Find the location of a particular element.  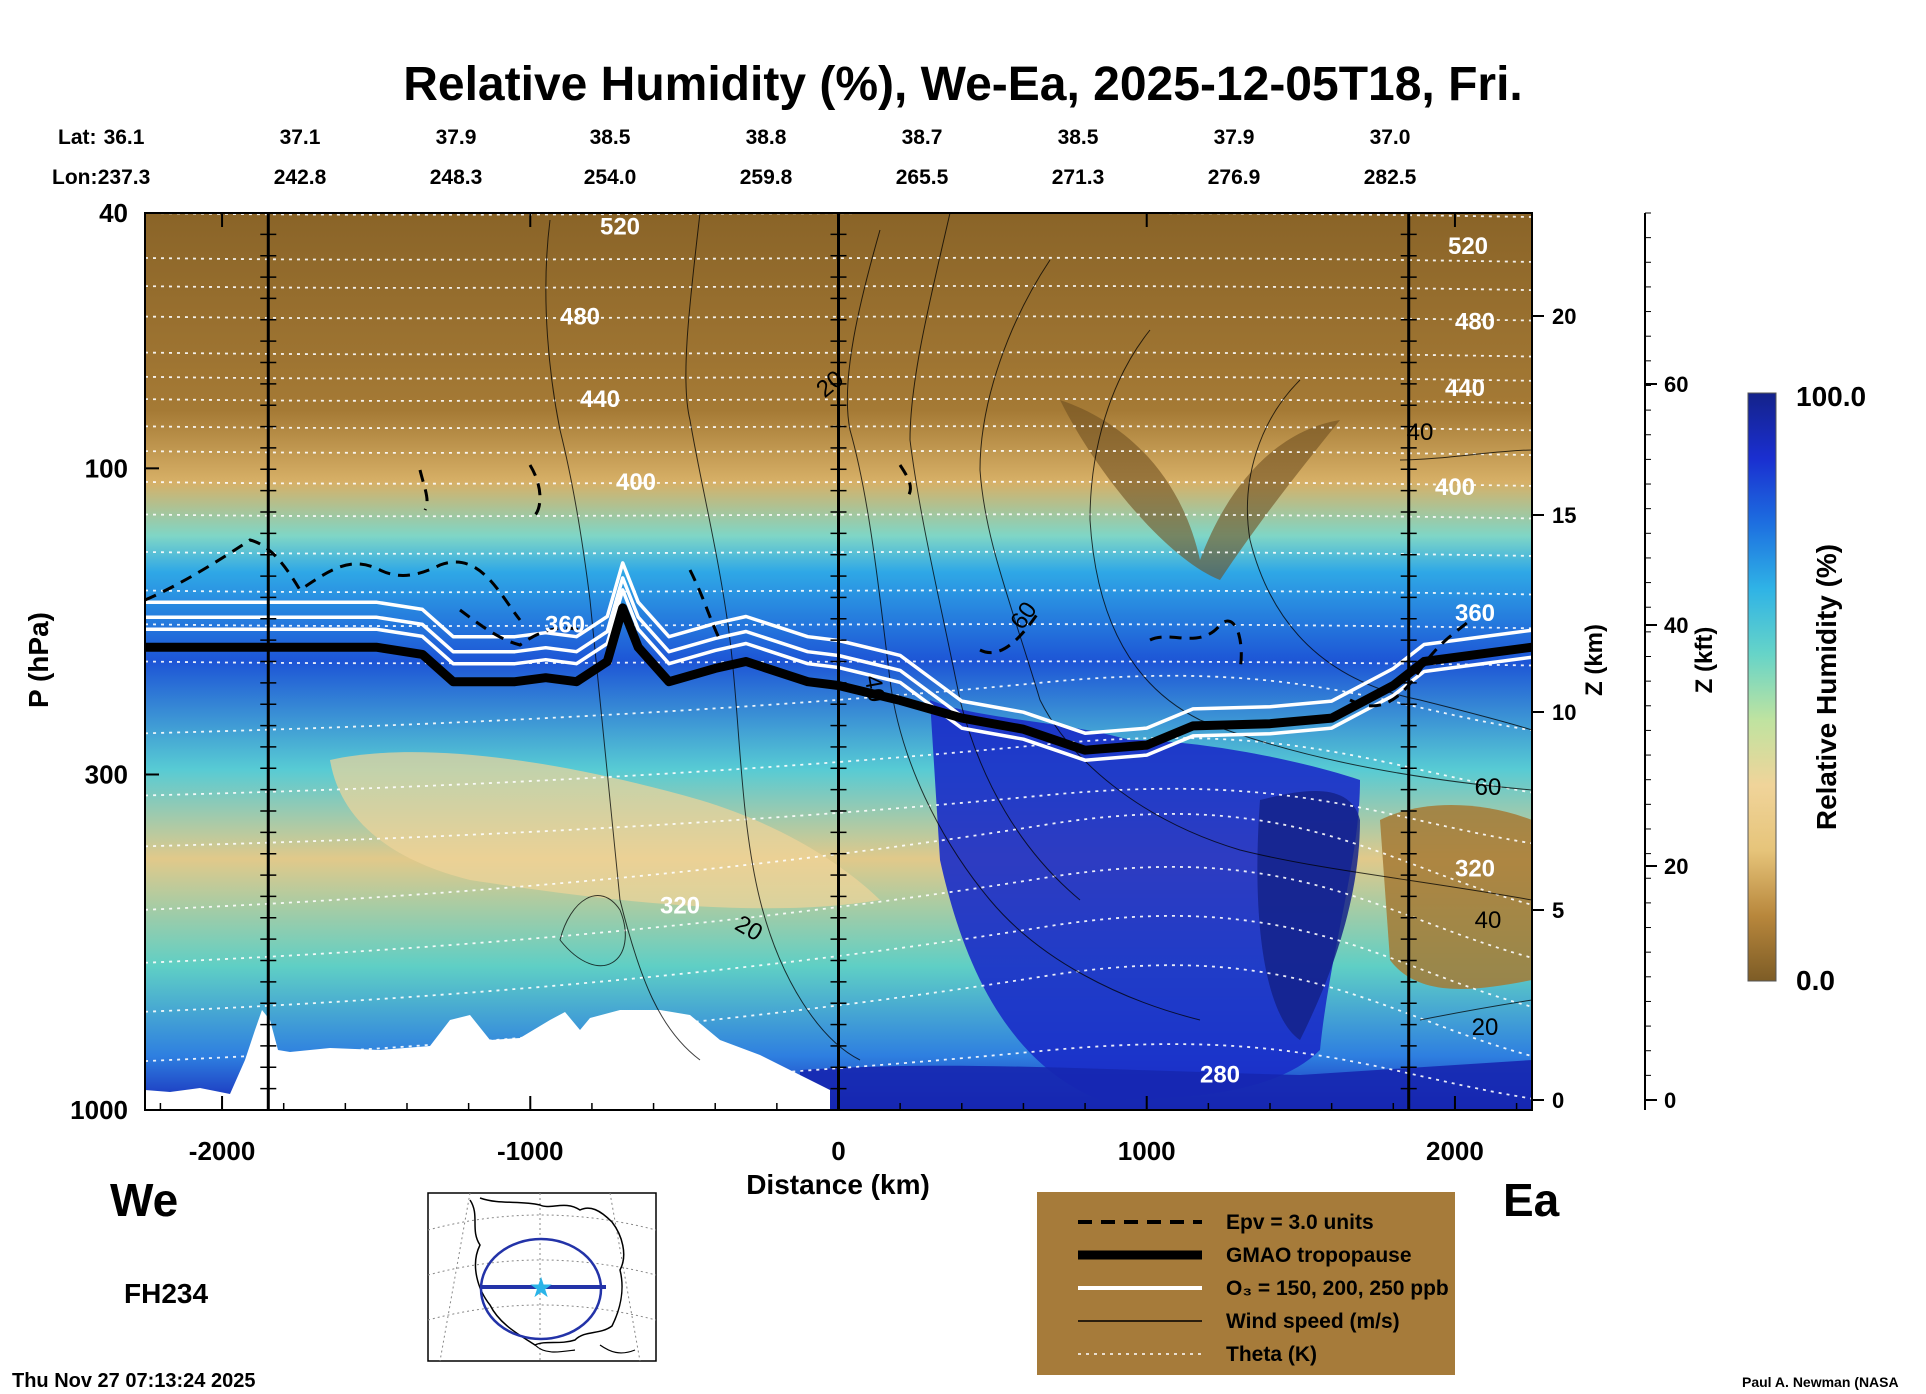

legend-label: Theta (K) is located at coordinates (1271, 1354).